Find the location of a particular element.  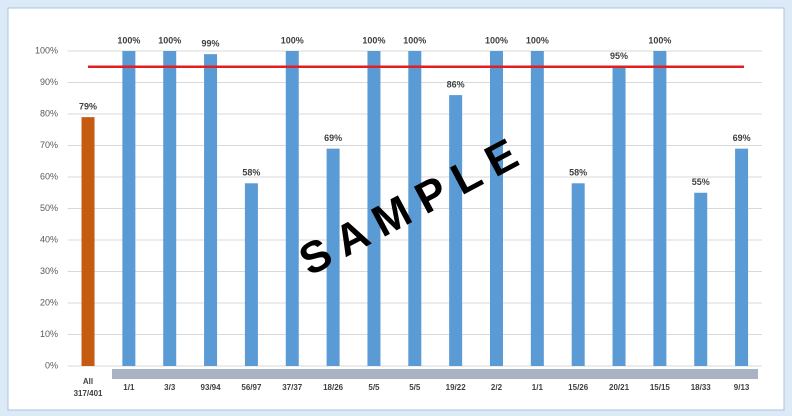

x-tick-label: 93/94 is located at coordinates (211, 387).